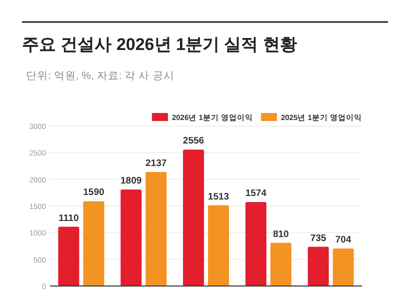 The width and height of the screenshot is (410, 290). I want to click on chart-title: 주요 건설사 2026년 1분기 실적 현황, so click(159, 44).